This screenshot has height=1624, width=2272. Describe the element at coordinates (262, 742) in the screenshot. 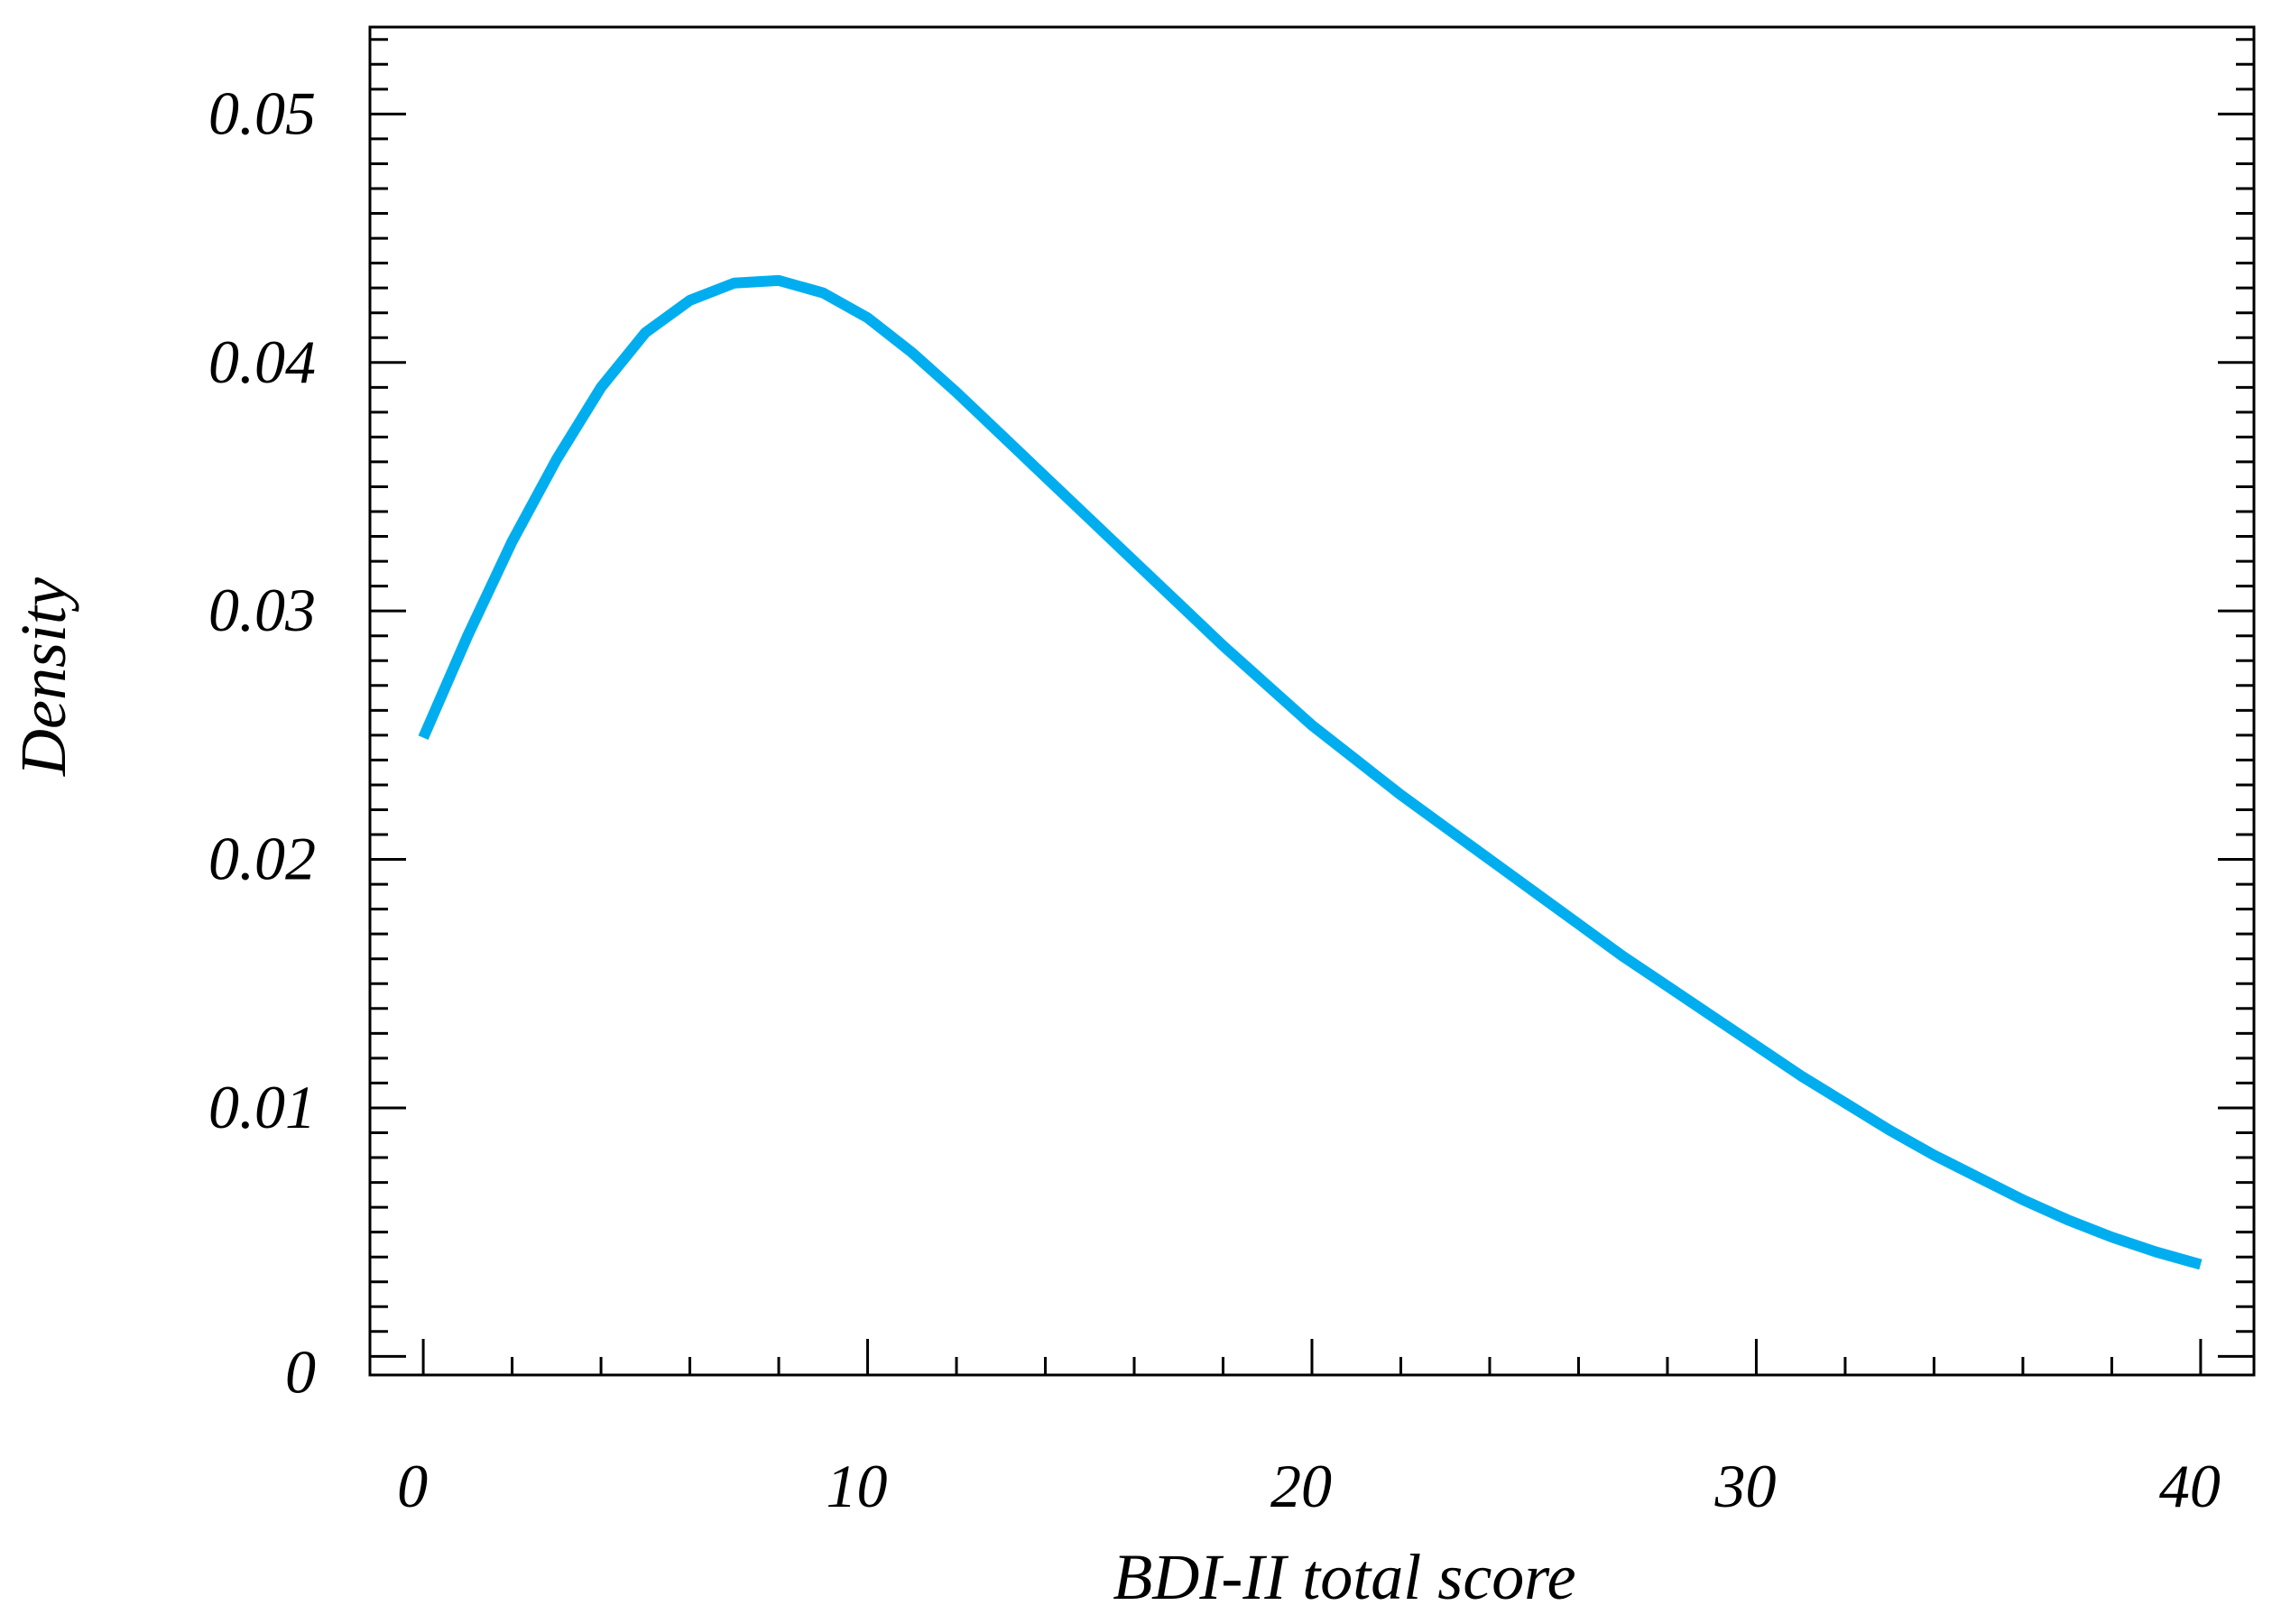

I see `y-tick-labels: 0 0.01 0.02 0.03 0.04 0.05` at that location.